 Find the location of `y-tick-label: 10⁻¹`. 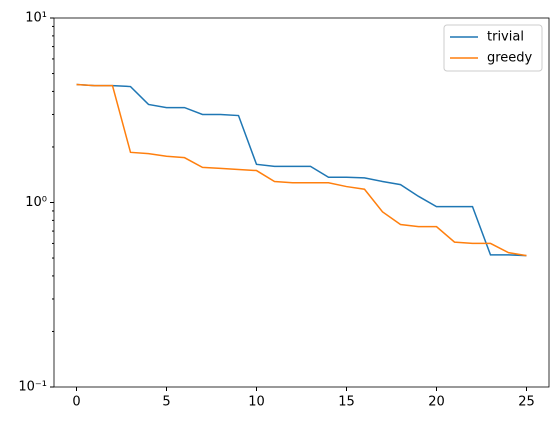

y-tick-label: 10⁻¹ is located at coordinates (32, 387).